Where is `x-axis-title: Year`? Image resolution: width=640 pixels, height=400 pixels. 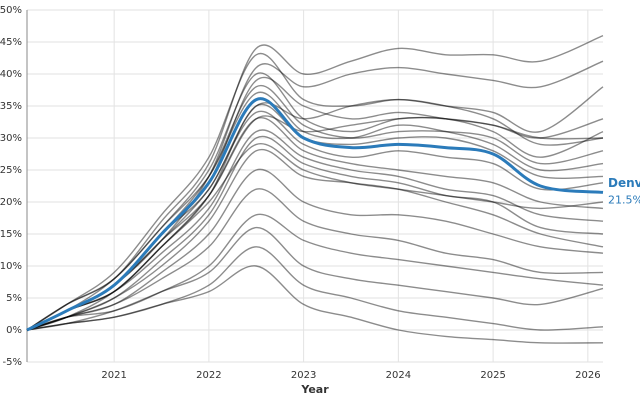 x-axis-title: Year is located at coordinates (314, 389).